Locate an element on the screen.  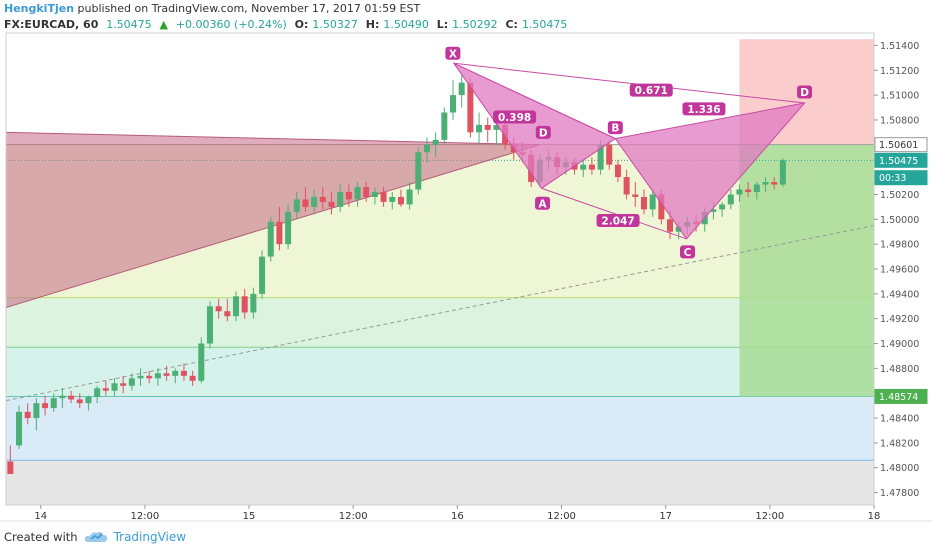
high-label: H: is located at coordinates (372, 24).